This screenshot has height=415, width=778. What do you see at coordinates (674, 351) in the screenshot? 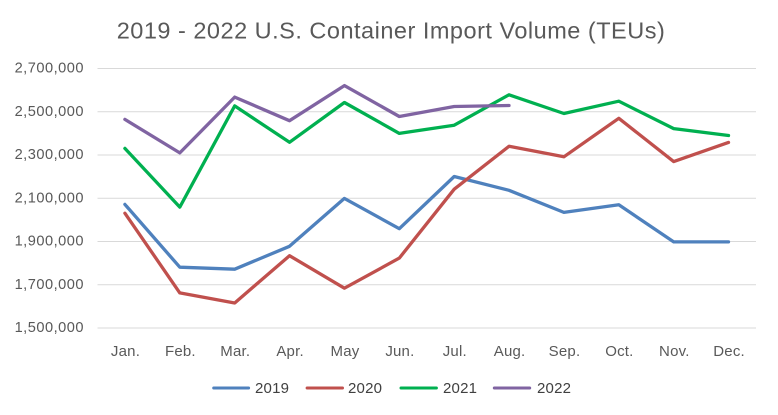
I see `svg-text: Nov.` at bounding box center [674, 351].